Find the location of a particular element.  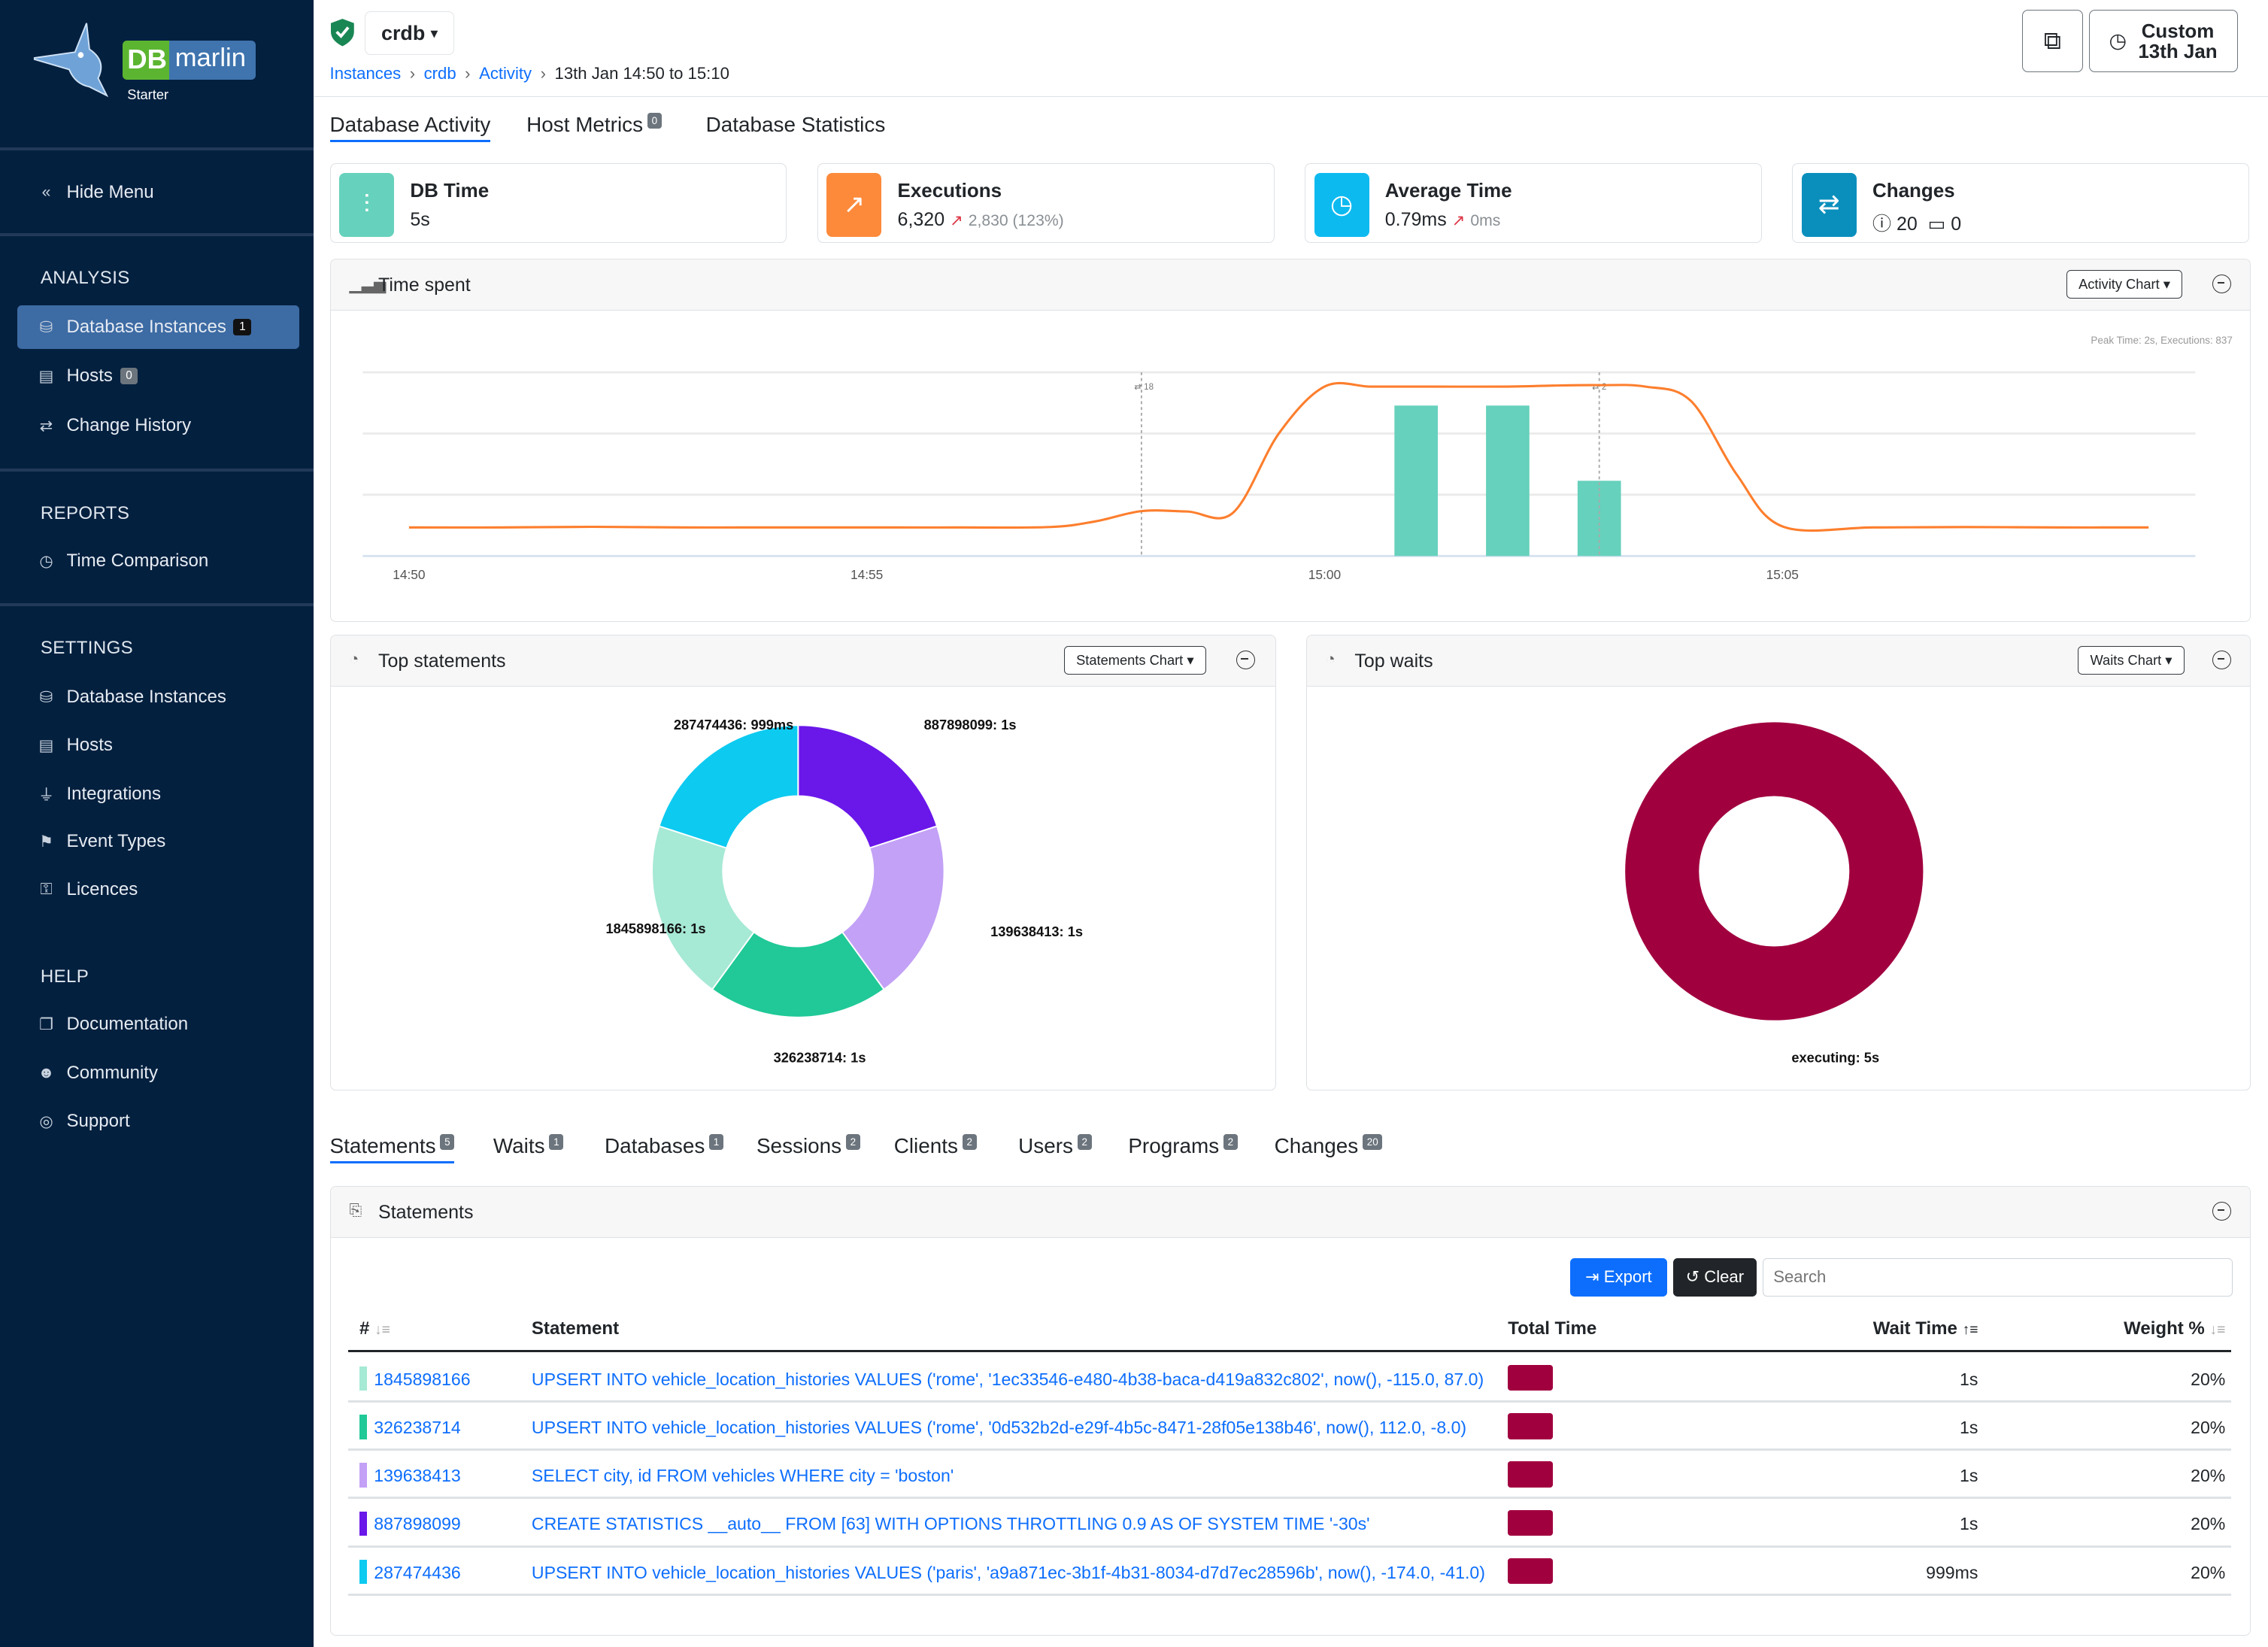

statements-chart-dropdown: Statements Chart ▾ is located at coordinates (1134, 660).